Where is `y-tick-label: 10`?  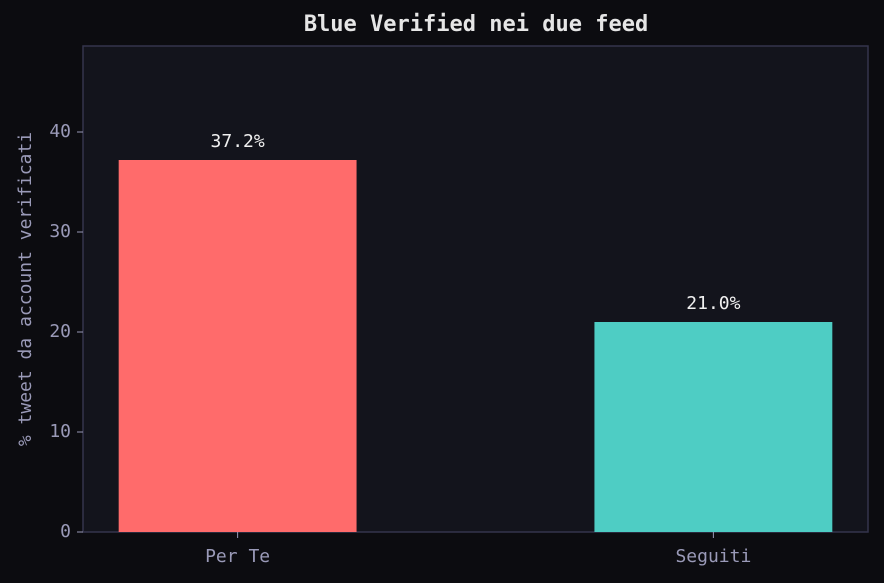 y-tick-label: 10 is located at coordinates (60, 431).